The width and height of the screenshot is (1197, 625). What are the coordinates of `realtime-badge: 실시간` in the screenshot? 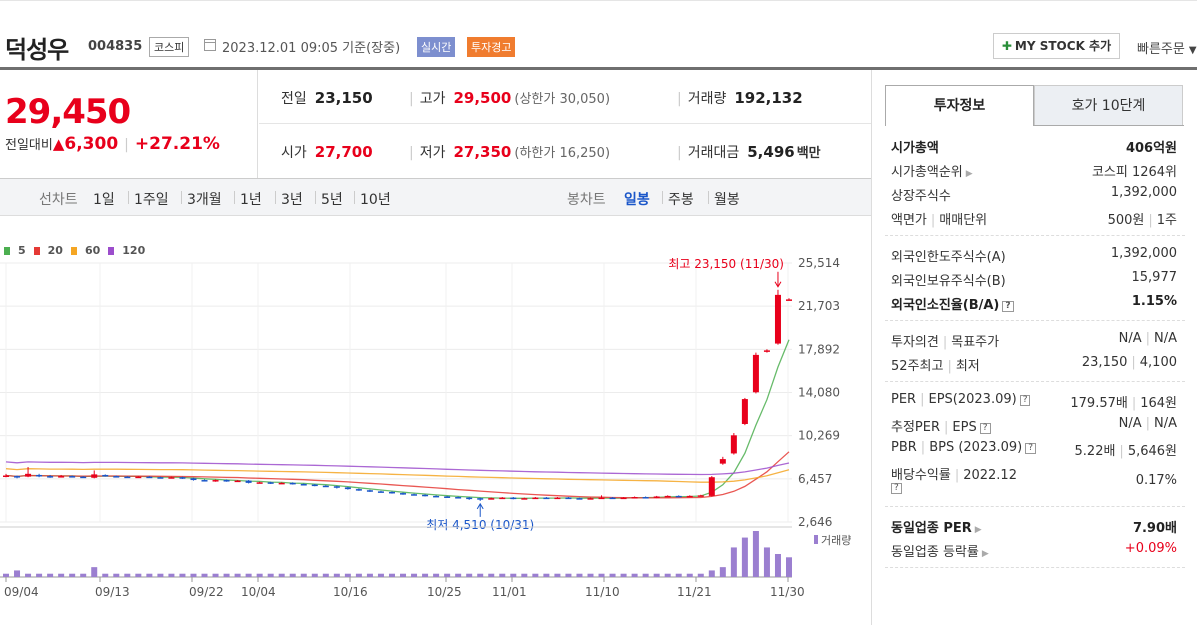 It's located at (436, 47).